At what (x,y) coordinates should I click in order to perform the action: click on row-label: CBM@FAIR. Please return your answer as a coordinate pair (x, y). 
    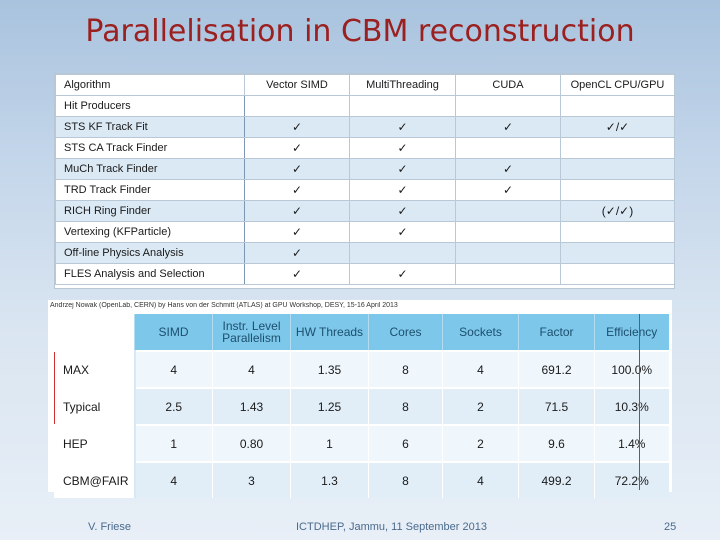
    Looking at the image, I should click on (95, 479).